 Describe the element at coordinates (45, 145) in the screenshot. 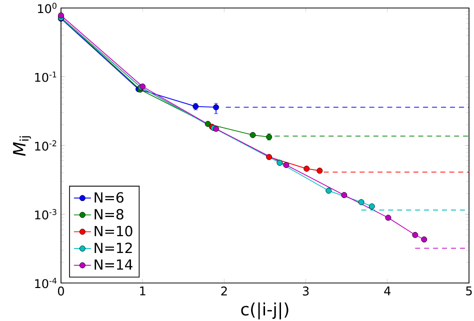

I see `y-tick-label: 10$^{-2}$` at that location.